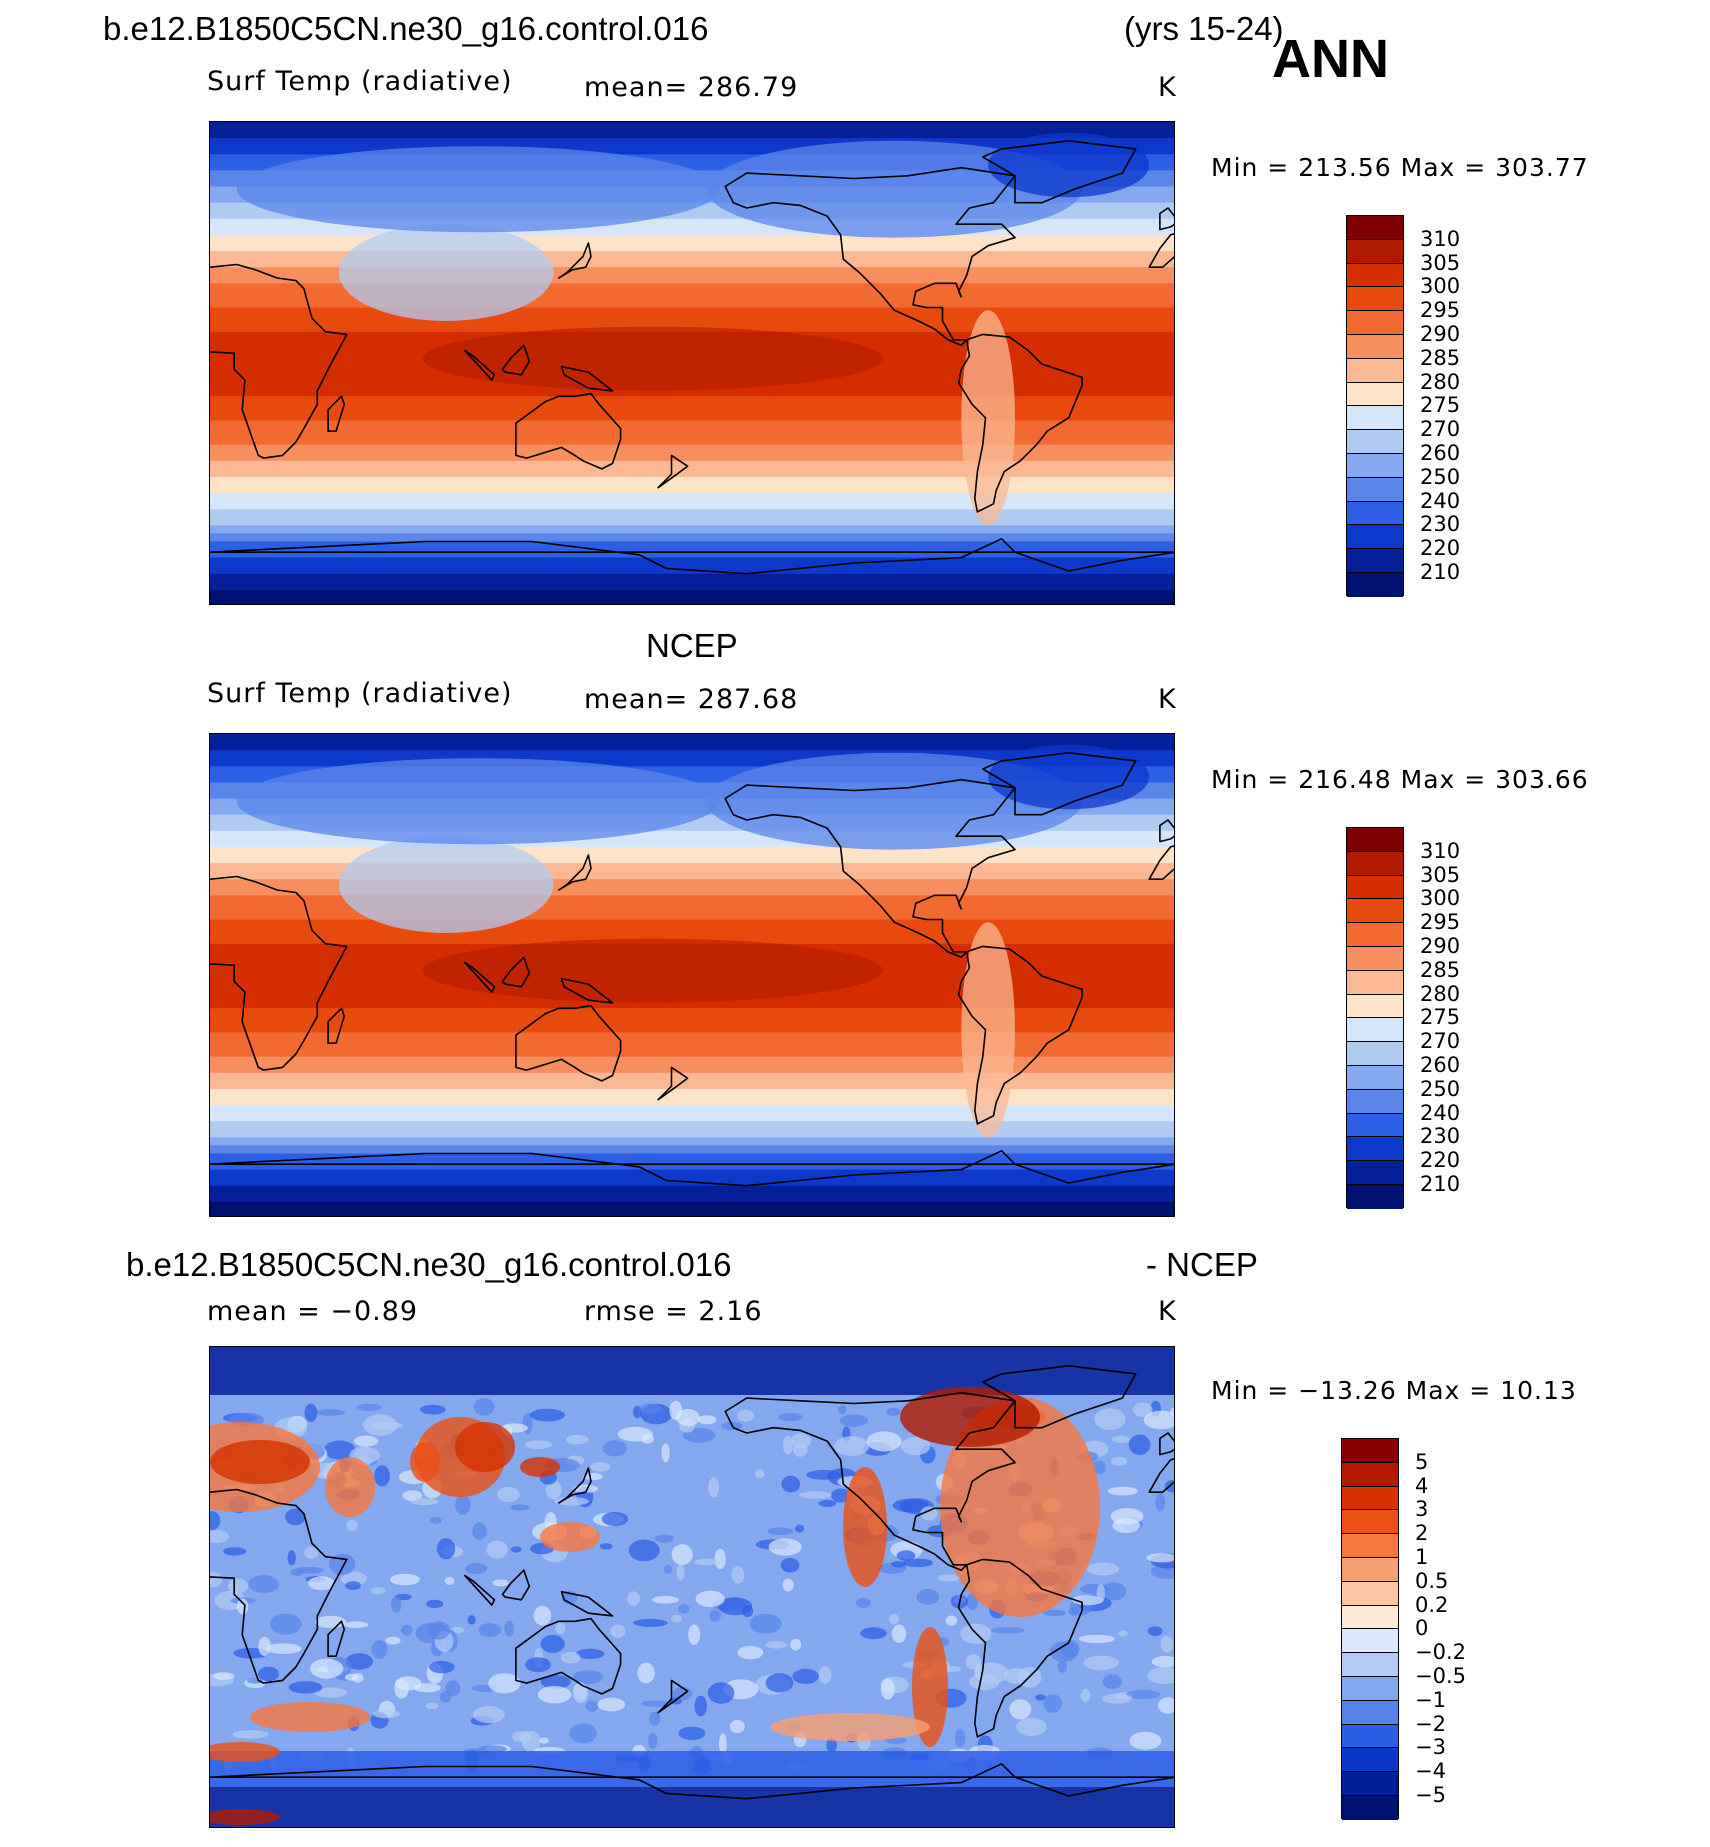  What do you see at coordinates (1422, 1533) in the screenshot?
I see `colorbar-tick-label: 2` at bounding box center [1422, 1533].